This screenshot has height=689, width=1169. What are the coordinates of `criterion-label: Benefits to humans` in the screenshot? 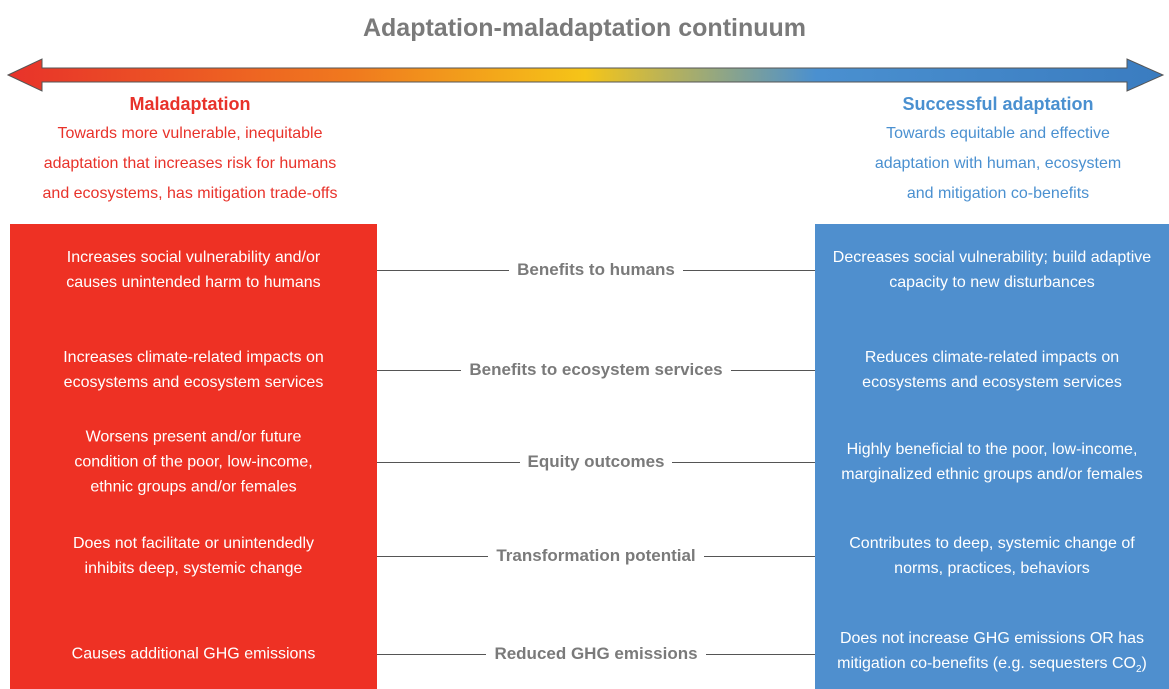 It's located at (596, 269).